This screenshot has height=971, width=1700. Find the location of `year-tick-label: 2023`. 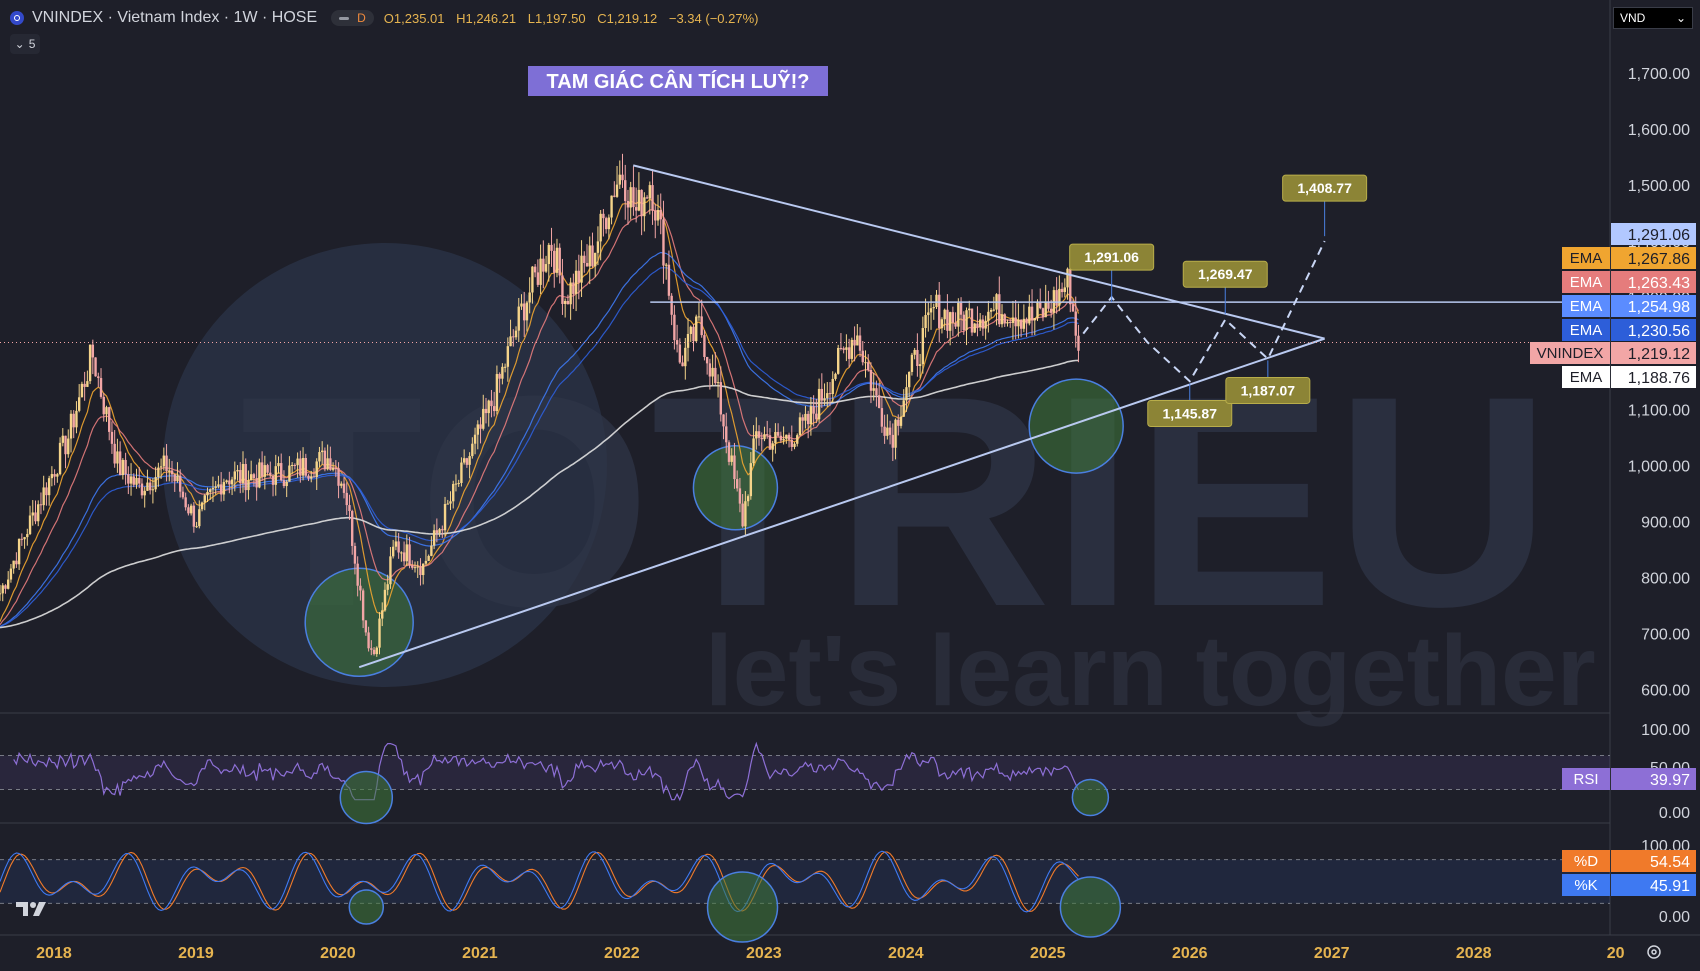

year-tick-label: 2023 is located at coordinates (764, 953).